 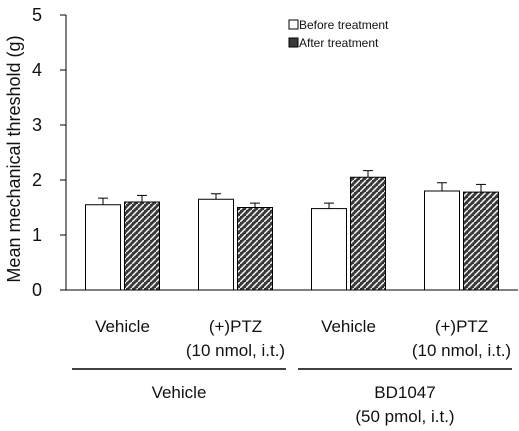 I want to click on group-label: Vehicle, so click(x=179, y=392).